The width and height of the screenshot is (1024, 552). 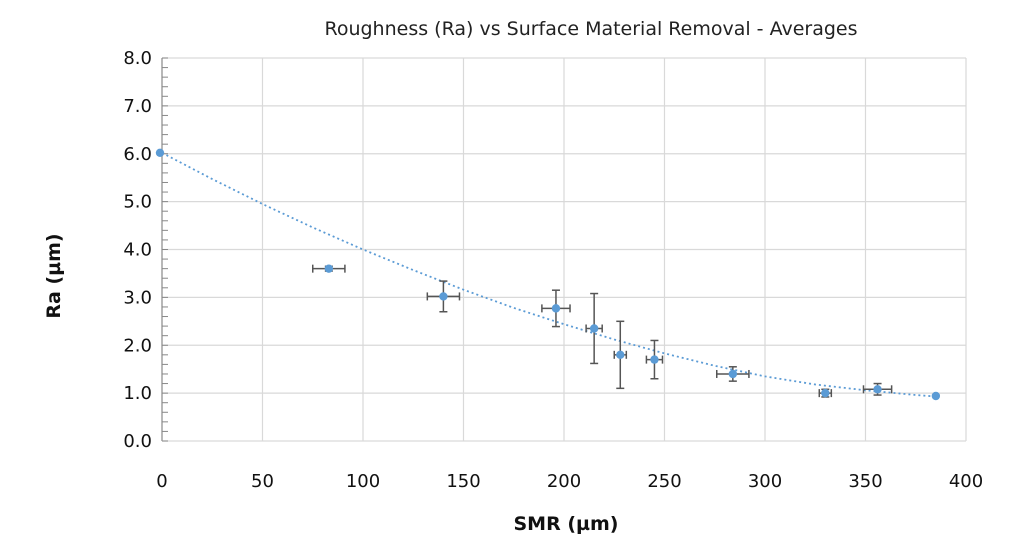 I want to click on y-tick-label: 3.0, so click(x=137, y=297).